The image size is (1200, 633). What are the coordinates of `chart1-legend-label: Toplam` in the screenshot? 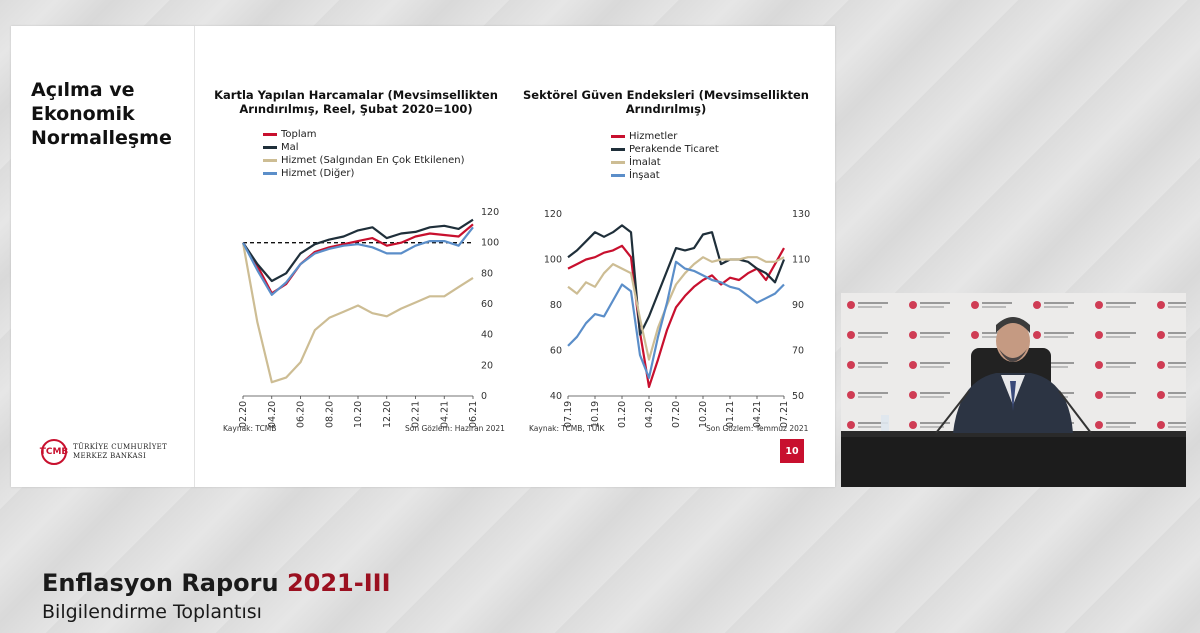 It's located at (299, 134).